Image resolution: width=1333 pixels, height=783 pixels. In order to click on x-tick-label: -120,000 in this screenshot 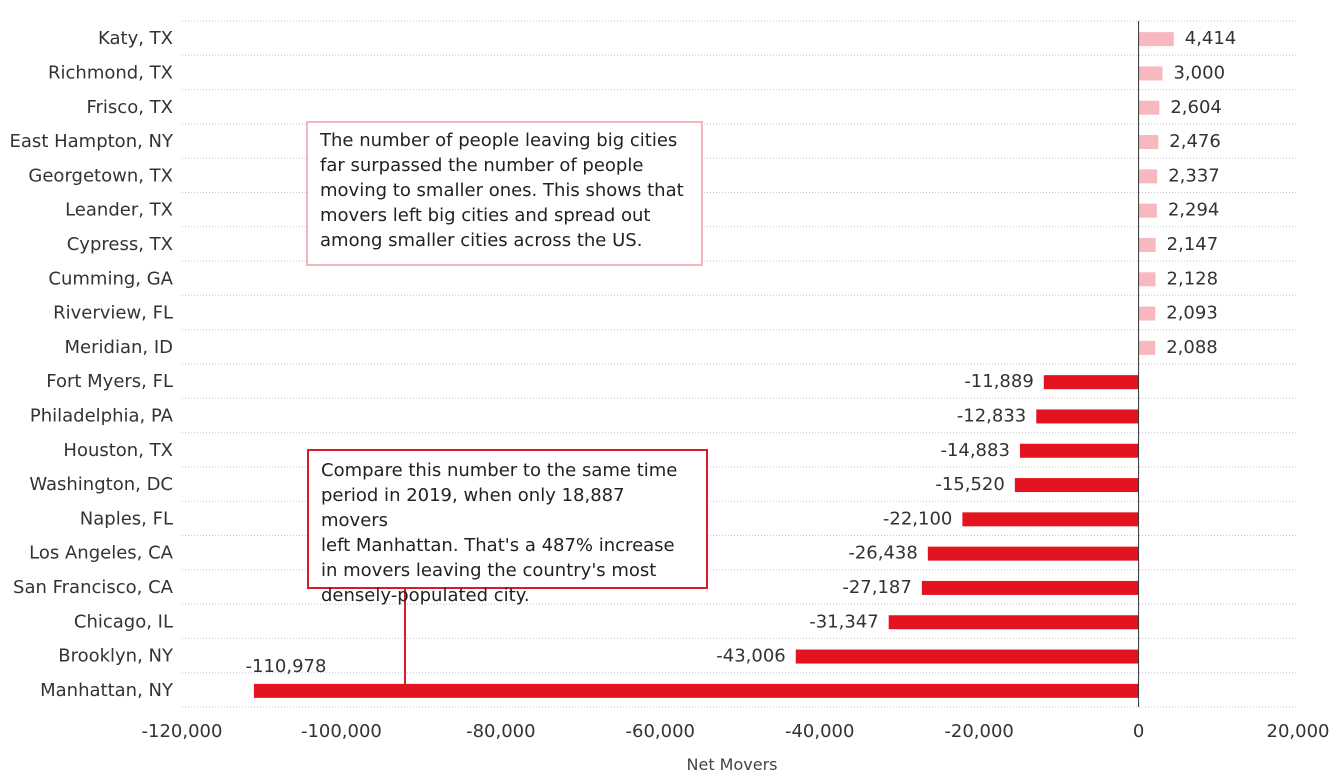, I will do `click(182, 731)`.